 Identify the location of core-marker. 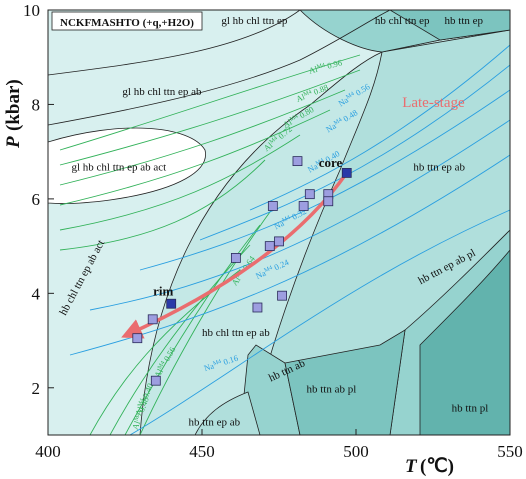
(346, 173).